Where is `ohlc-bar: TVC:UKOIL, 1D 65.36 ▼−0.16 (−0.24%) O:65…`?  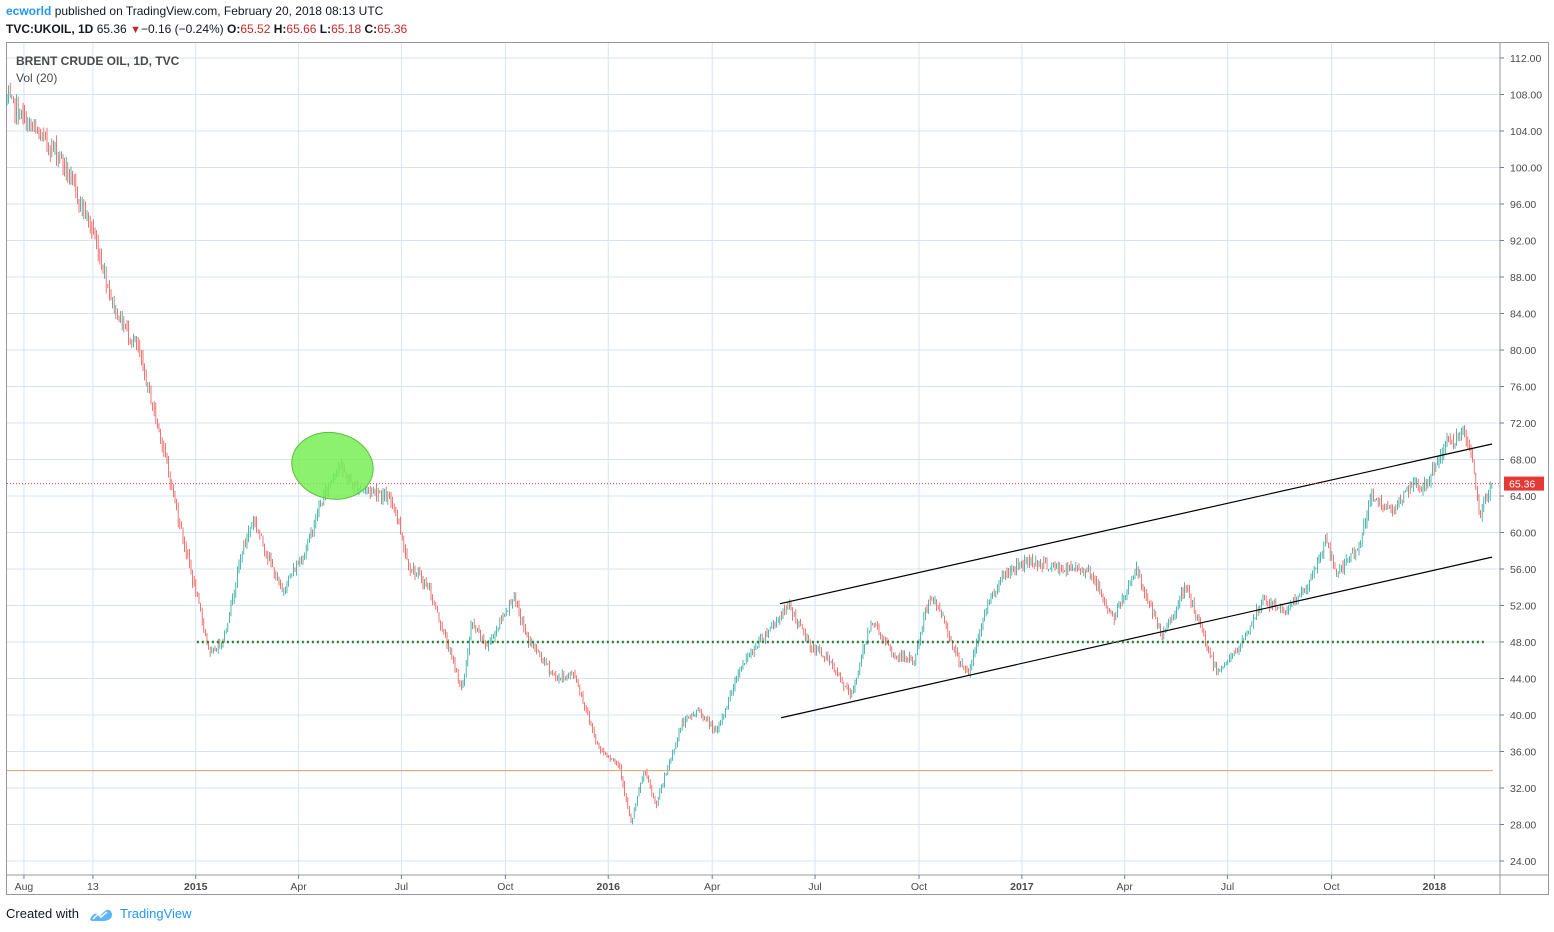 ohlc-bar: TVC:UKOIL, 1D 65.36 ▼−0.16 (−0.24%) O:65… is located at coordinates (206, 29).